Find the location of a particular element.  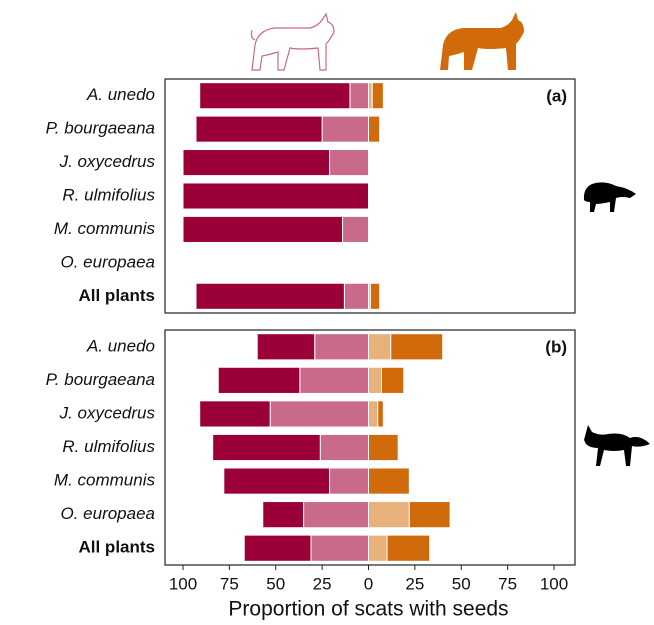

panel-label: (a) is located at coordinates (556, 95).